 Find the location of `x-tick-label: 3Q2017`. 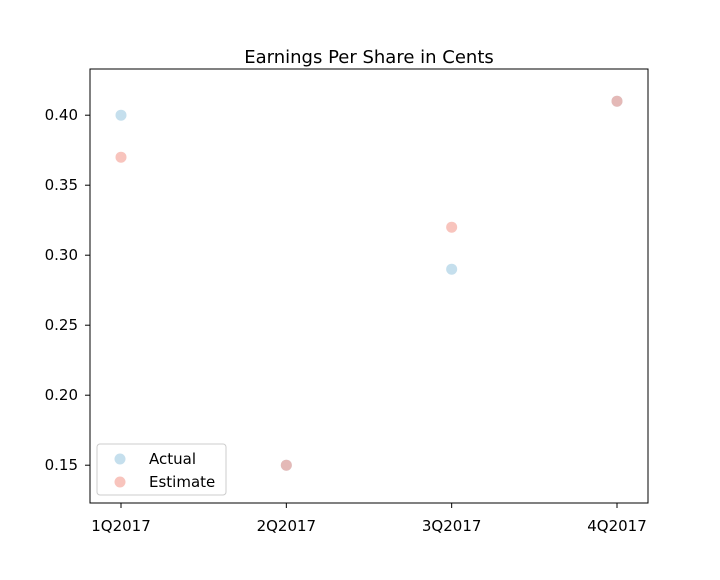

x-tick-label: 3Q2017 is located at coordinates (452, 526).